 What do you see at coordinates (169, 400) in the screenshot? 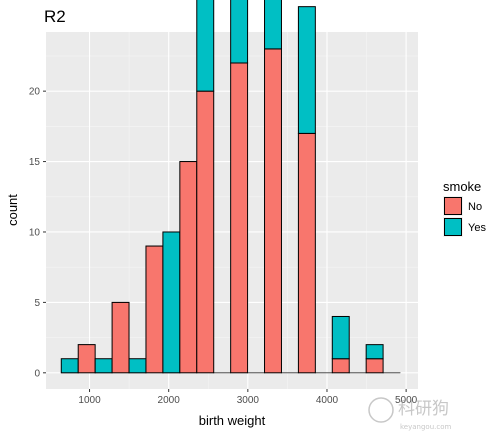
I see `x-tick-label: 2000` at bounding box center [169, 400].